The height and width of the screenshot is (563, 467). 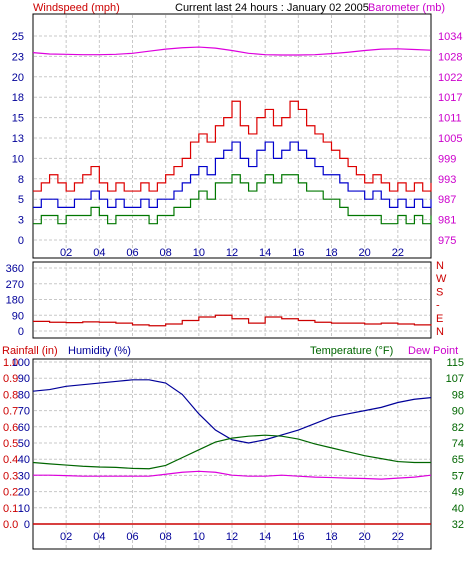 What do you see at coordinates (18, 78) in the screenshot?
I see `wind-y-tick-label: 20` at bounding box center [18, 78].